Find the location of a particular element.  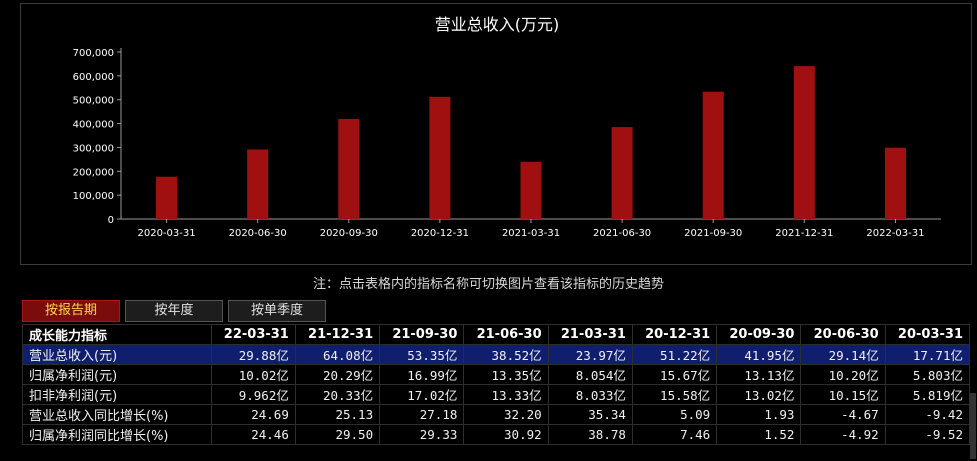

indicator-value: 41.95亿 is located at coordinates (759, 354).